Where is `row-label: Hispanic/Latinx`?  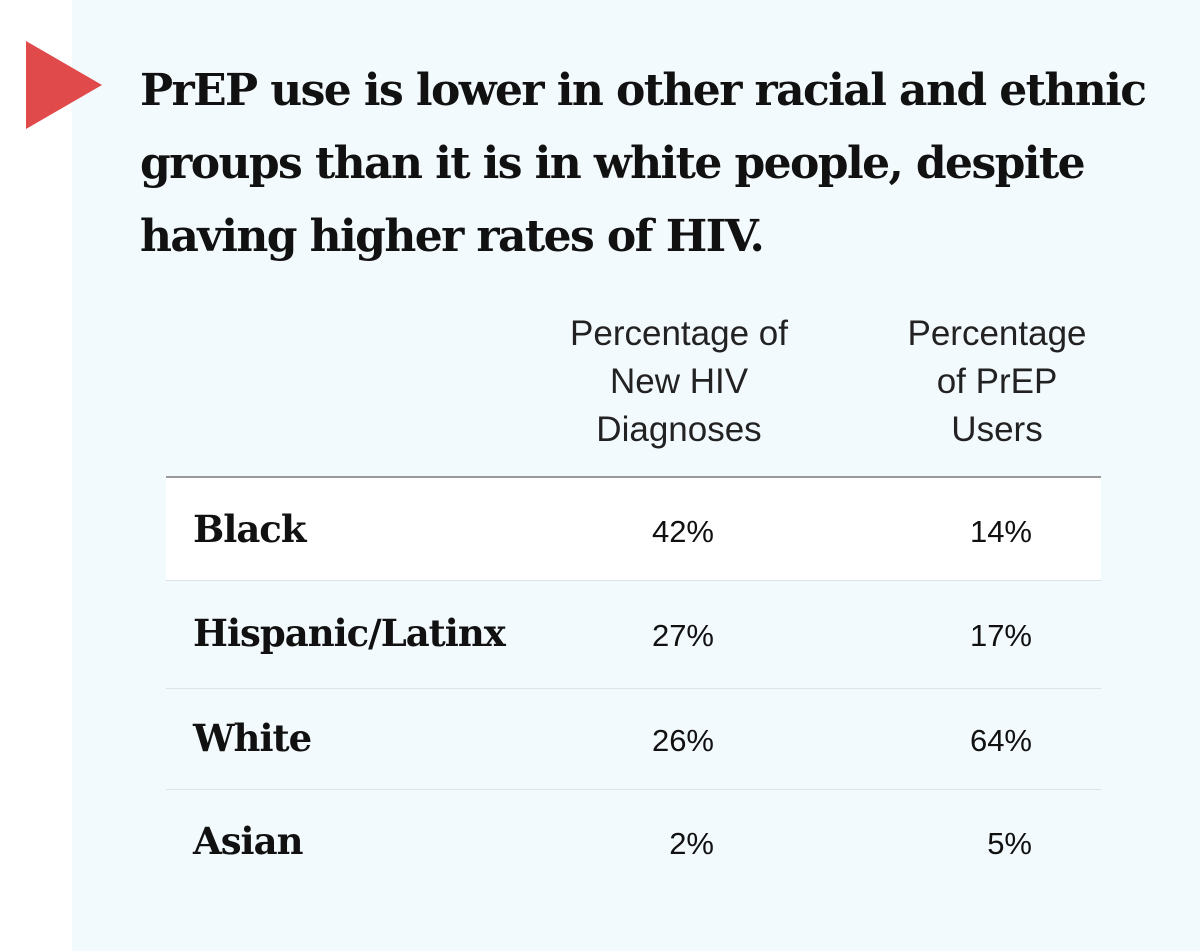
row-label: Hispanic/Latinx is located at coordinates (349, 633).